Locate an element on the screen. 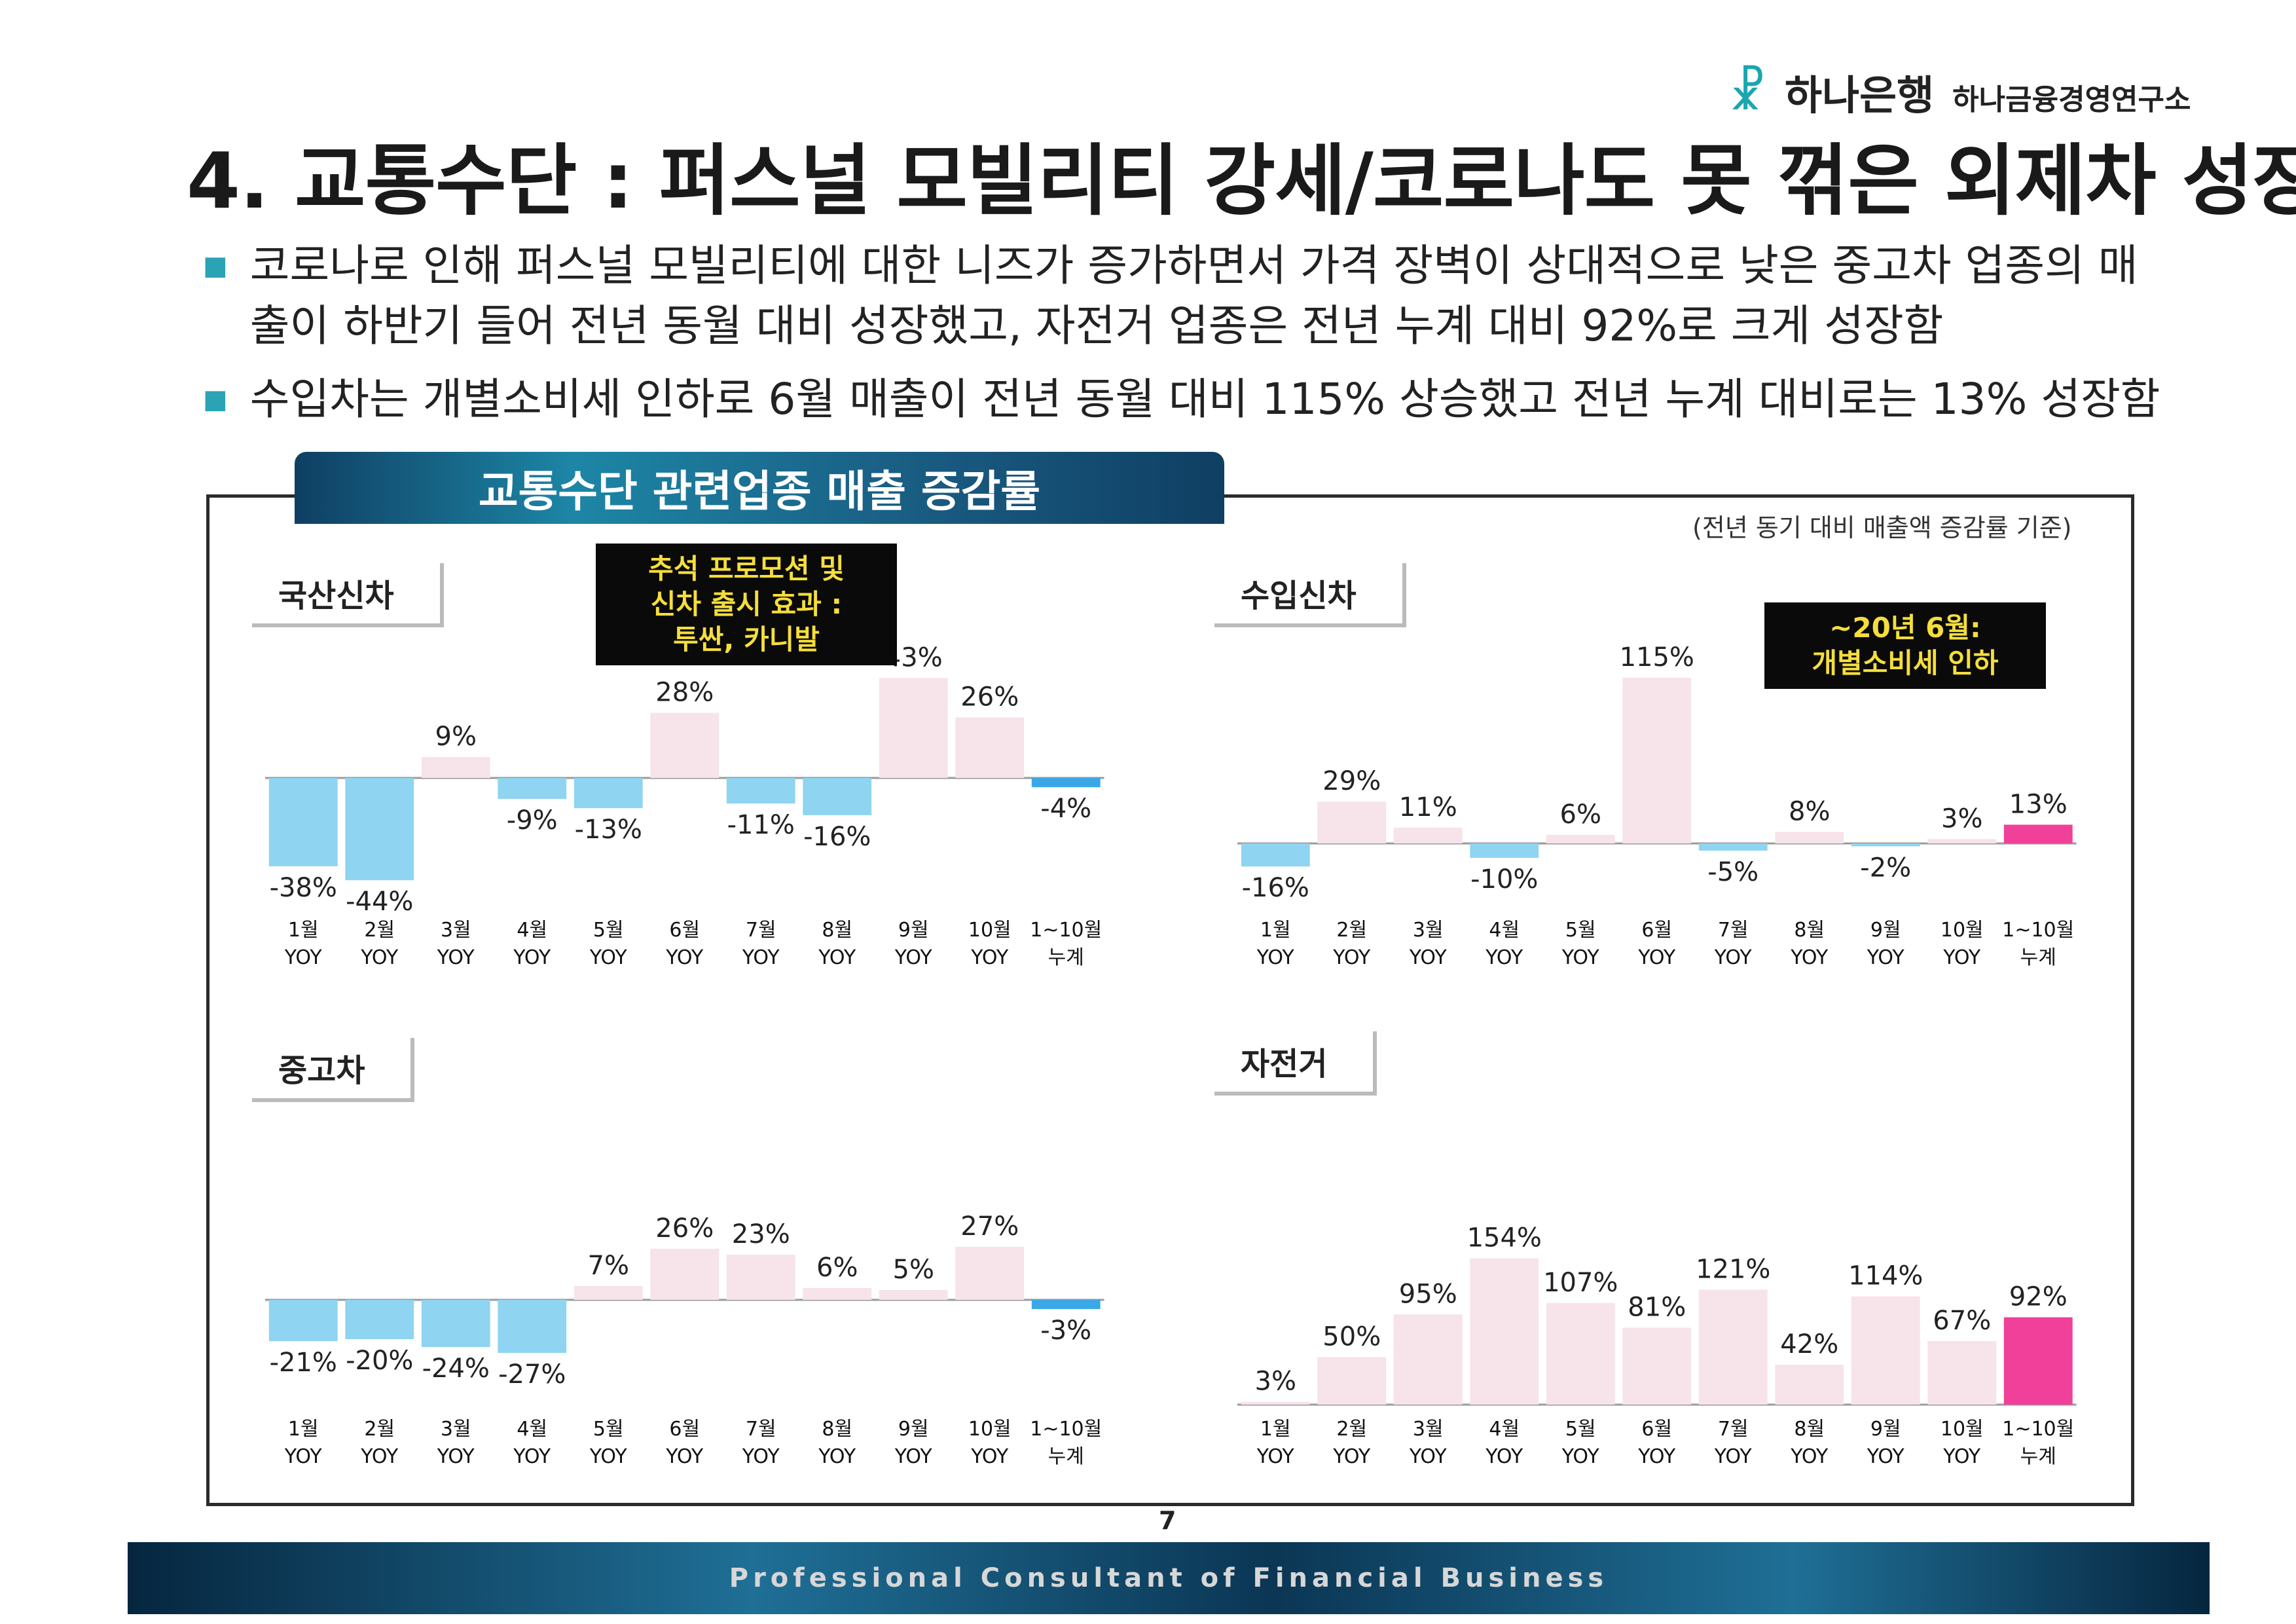 The width and height of the screenshot is (2296, 1624). callout-line: 추석 프로모션 및 is located at coordinates (746, 569).